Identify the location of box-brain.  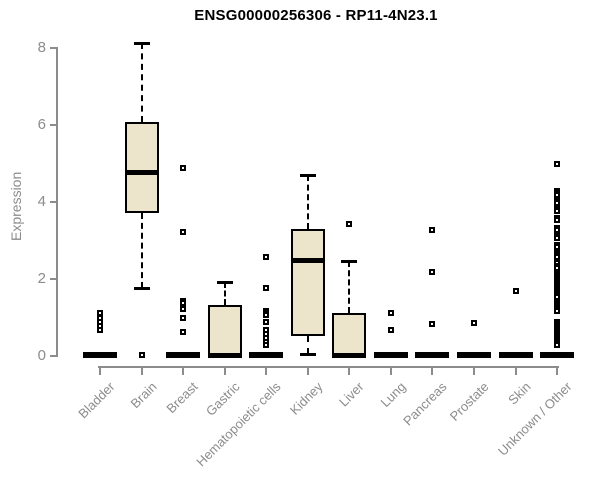
(141, 167).